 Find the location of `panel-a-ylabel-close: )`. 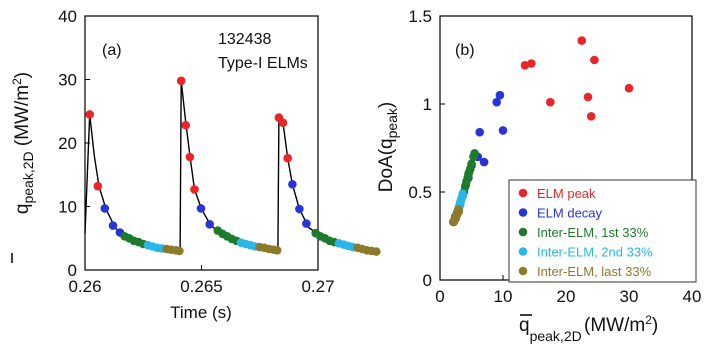

panel-a-ylabel-close: ) is located at coordinates (22, 75).